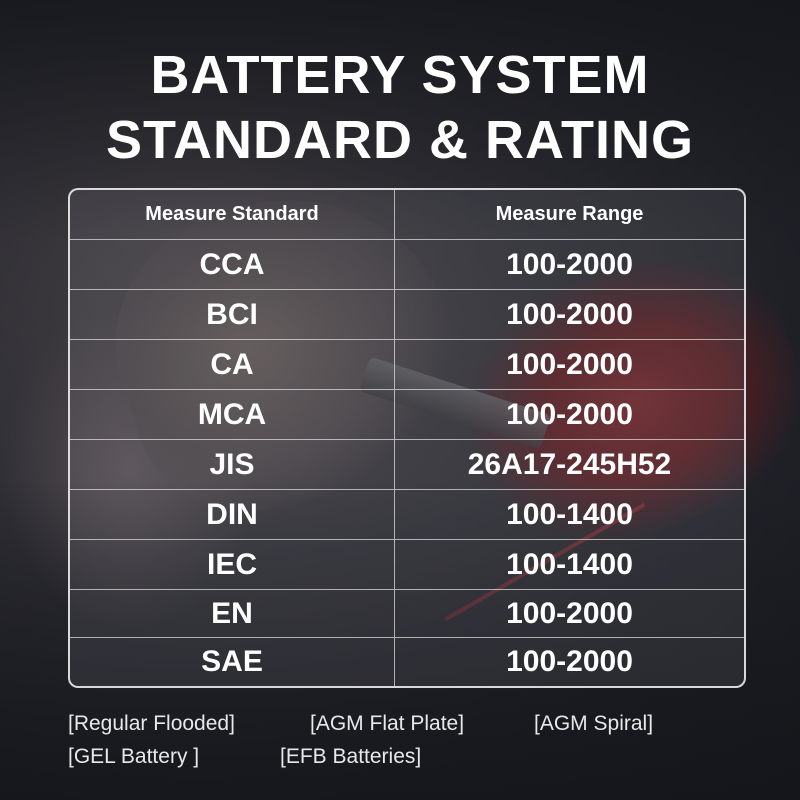 This screenshot has width=800, height=800. I want to click on standard-cell: IEC, so click(232, 564).